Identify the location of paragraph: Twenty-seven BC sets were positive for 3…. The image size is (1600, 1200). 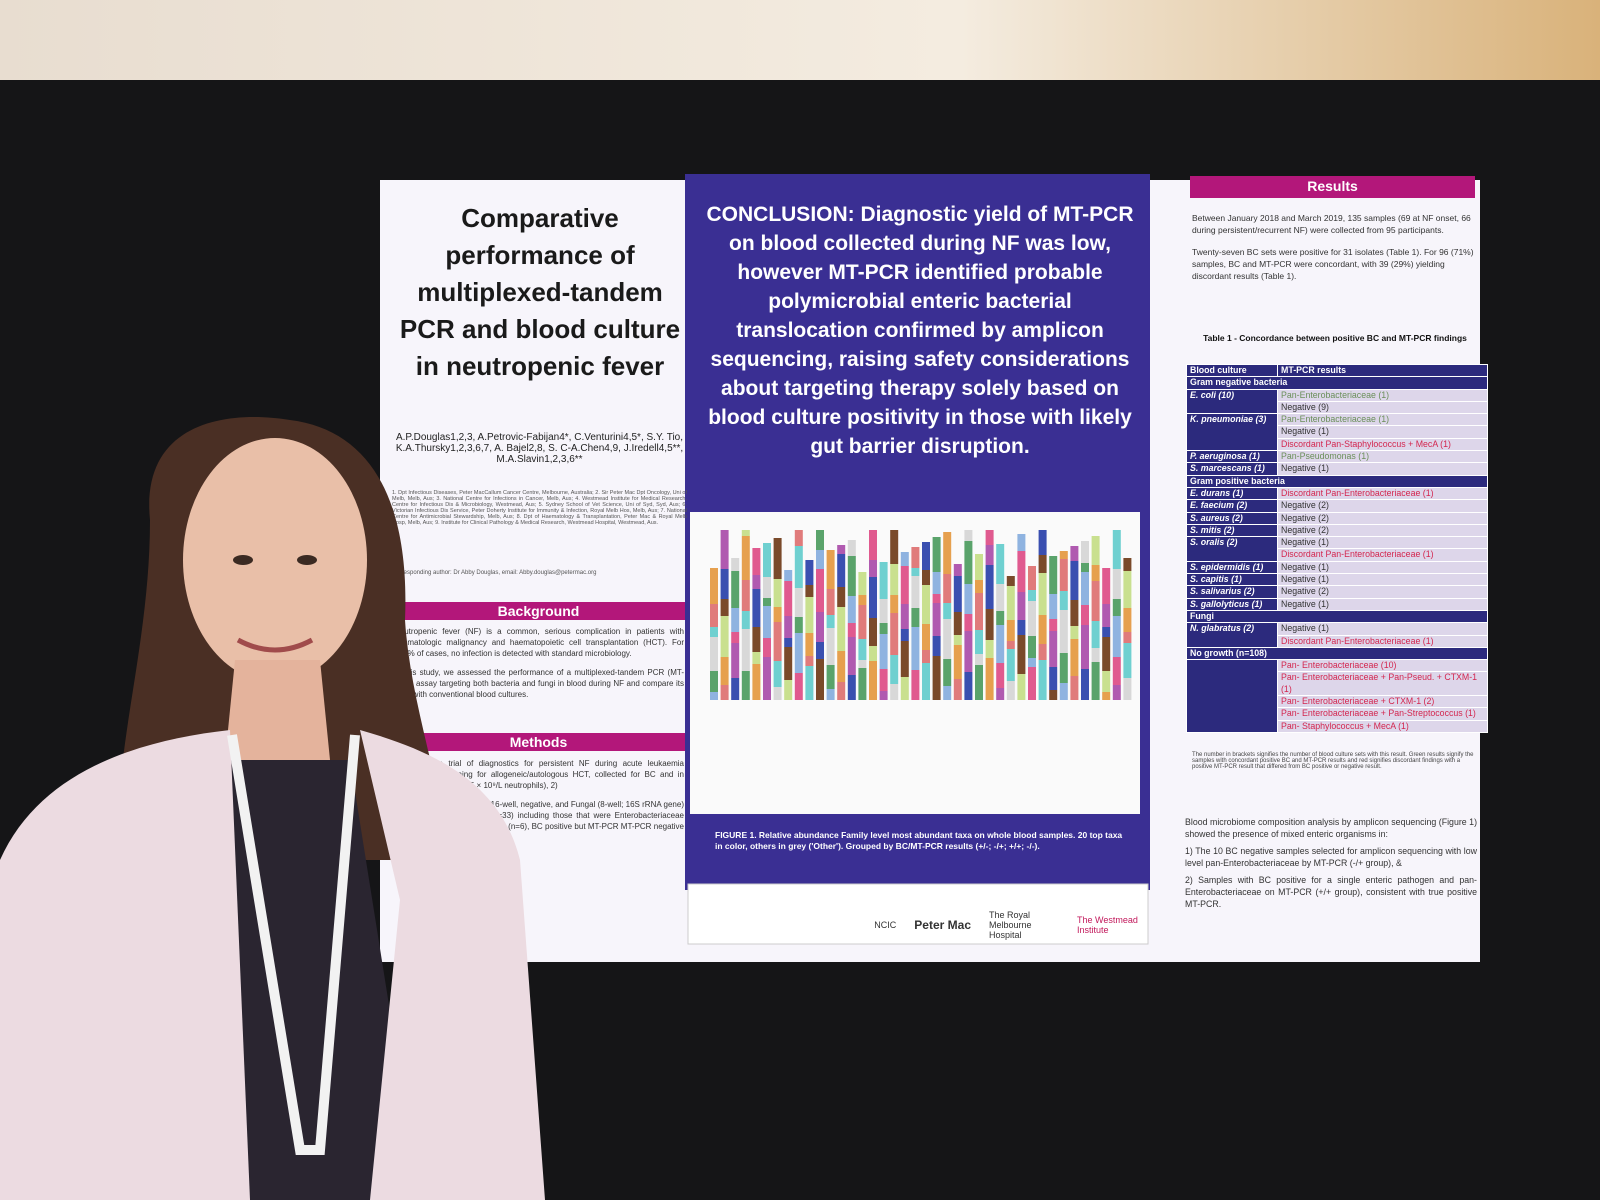
(1333, 264).